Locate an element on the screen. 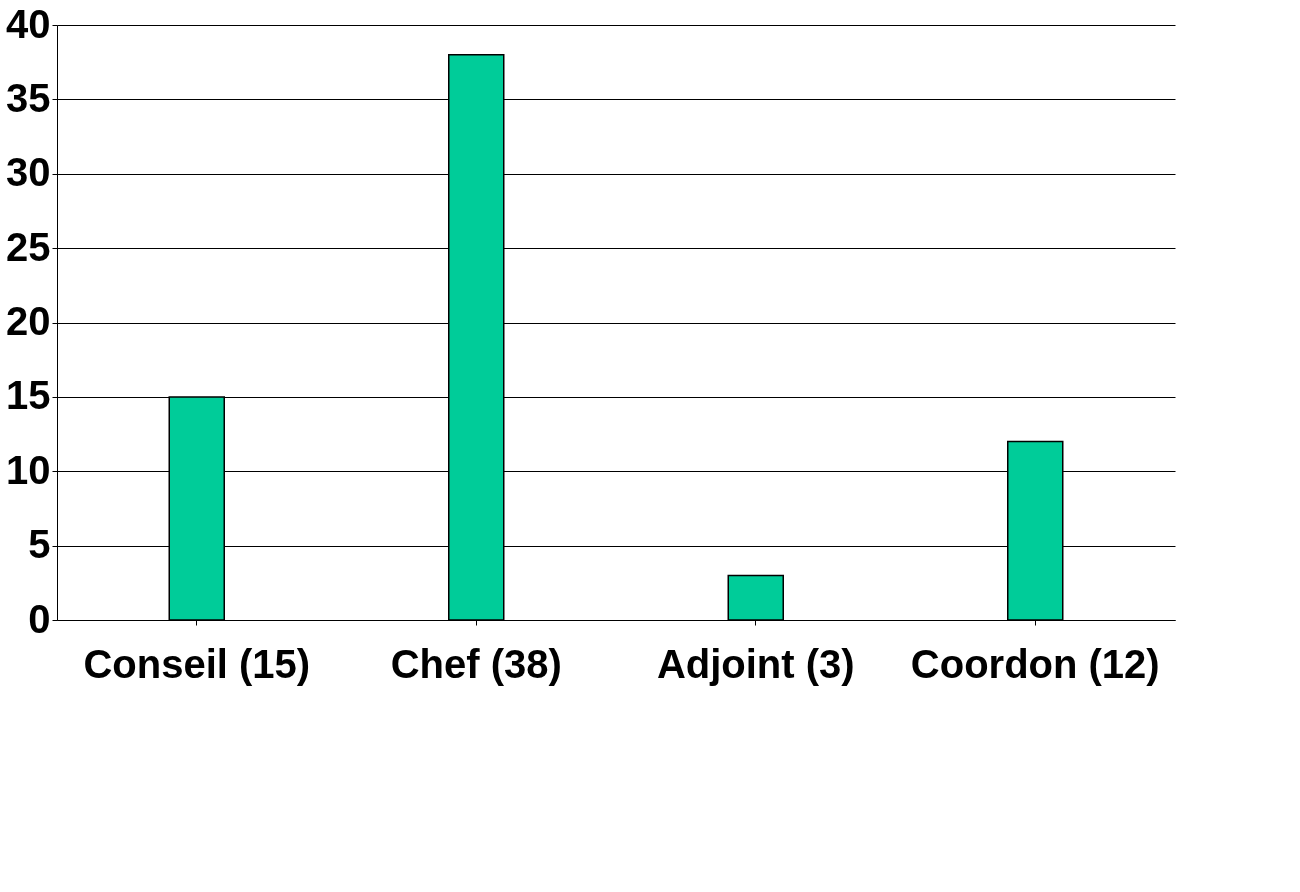 The image size is (1300, 892). y-tick-label: 35 is located at coordinates (28, 97).